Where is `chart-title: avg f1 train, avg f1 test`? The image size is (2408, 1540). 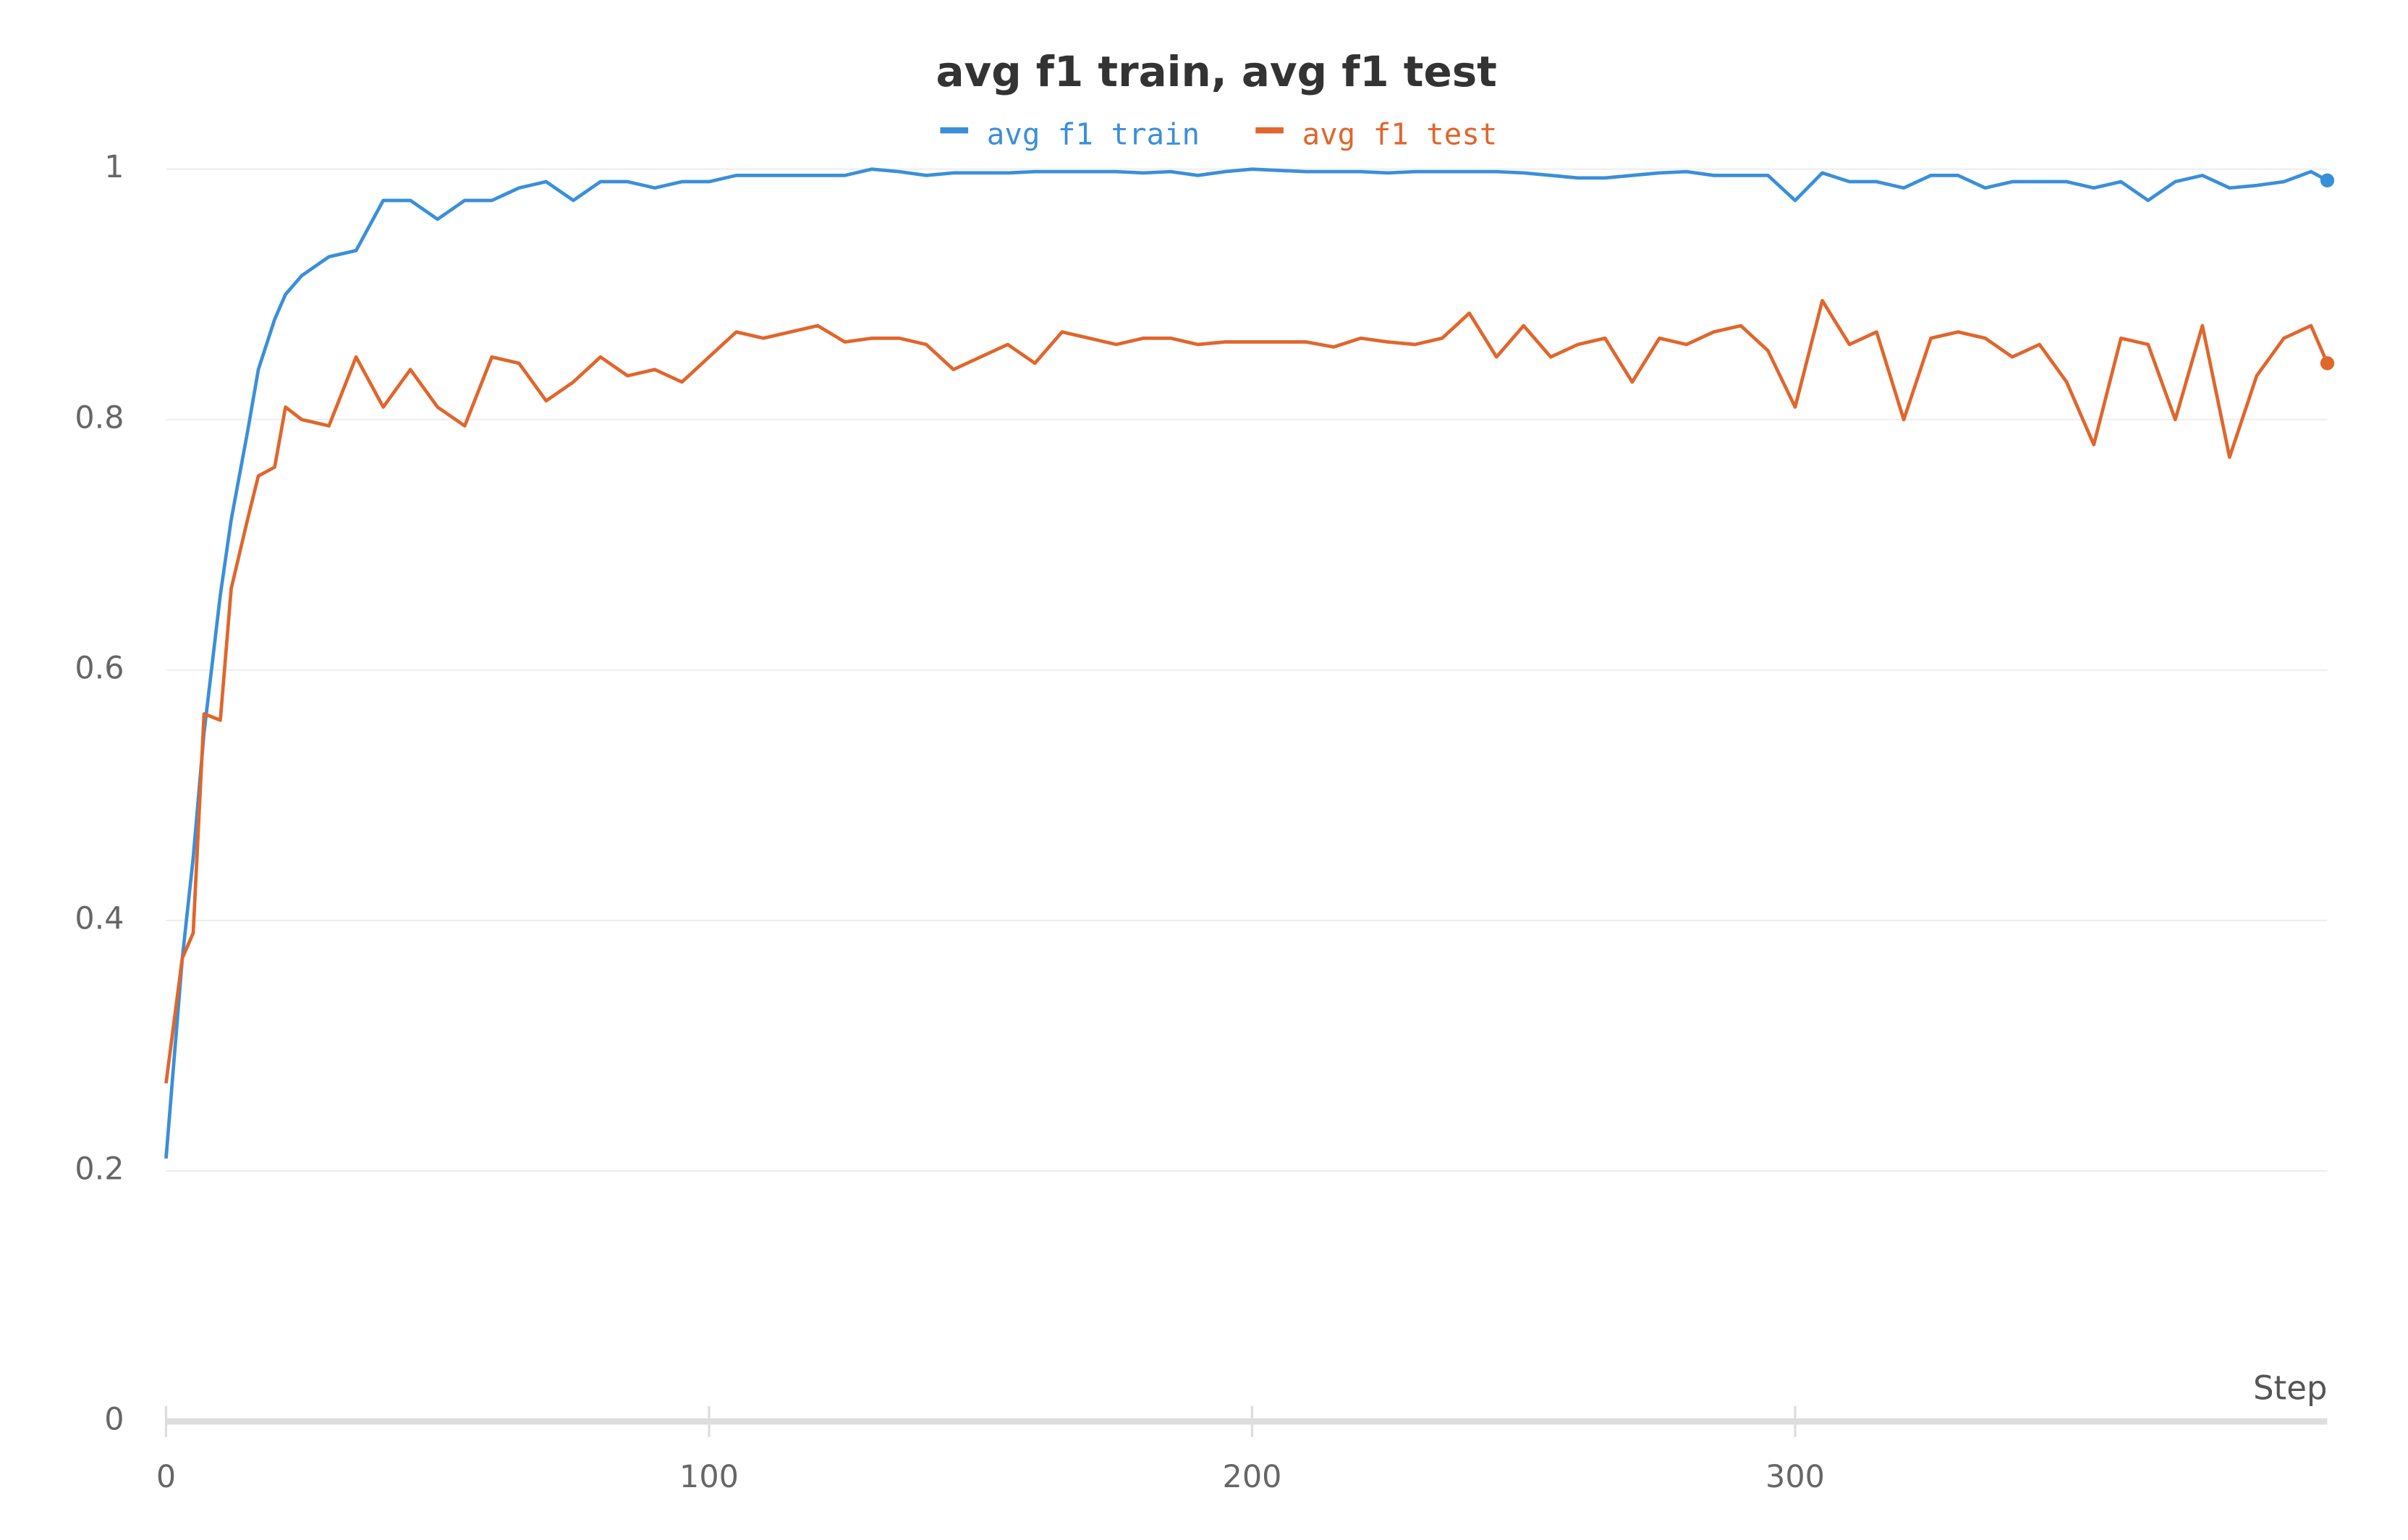
chart-title: avg f1 train, avg f1 test is located at coordinates (1216, 71).